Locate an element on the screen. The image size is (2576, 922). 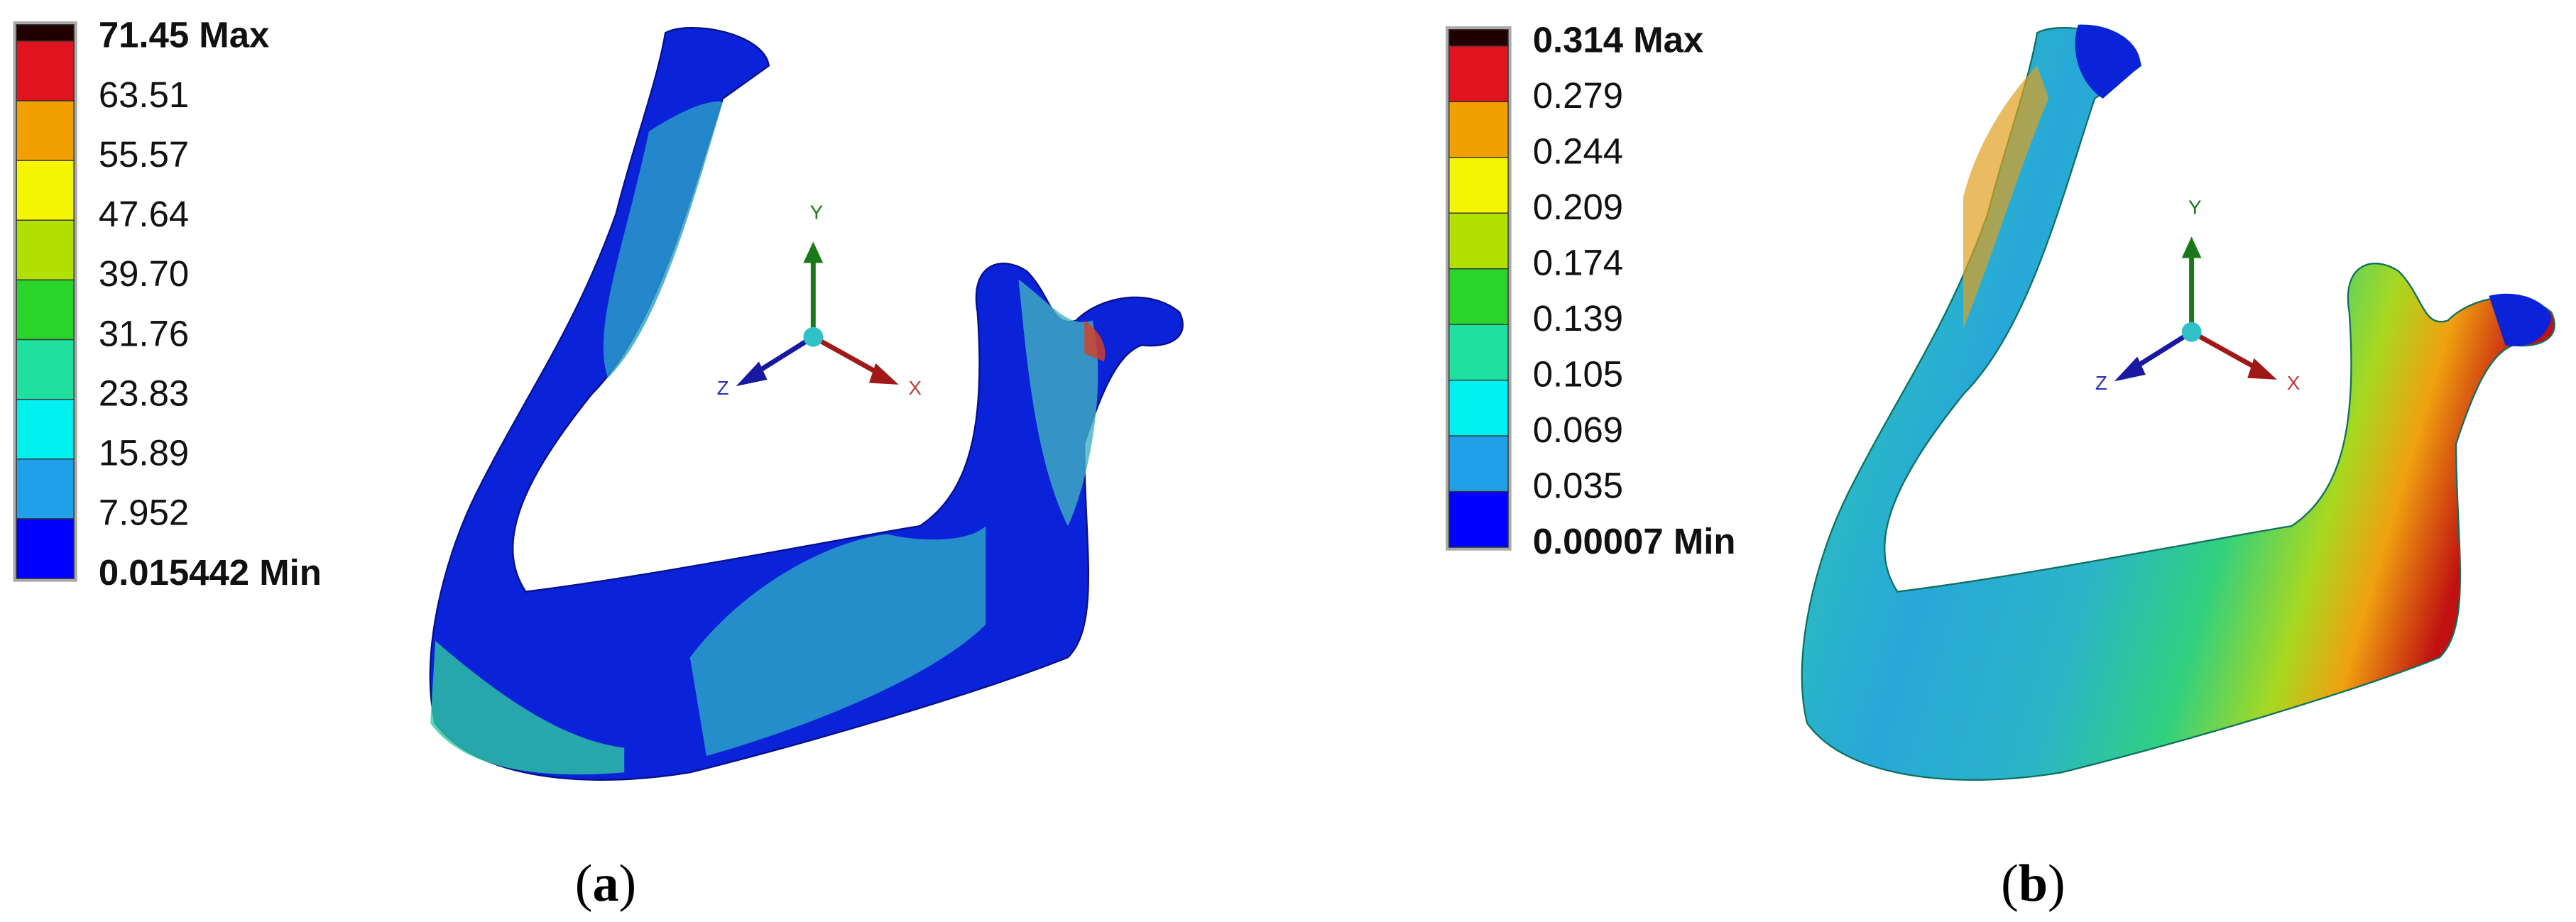
legend-label: 39.70 is located at coordinates (144, 273).